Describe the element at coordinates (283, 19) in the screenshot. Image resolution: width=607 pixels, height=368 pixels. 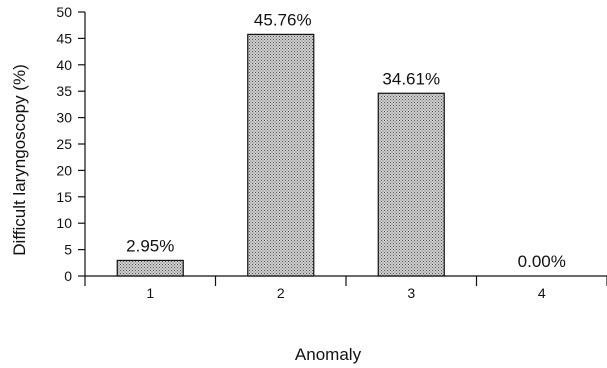
I see `data-label-2: 45.76%` at that location.